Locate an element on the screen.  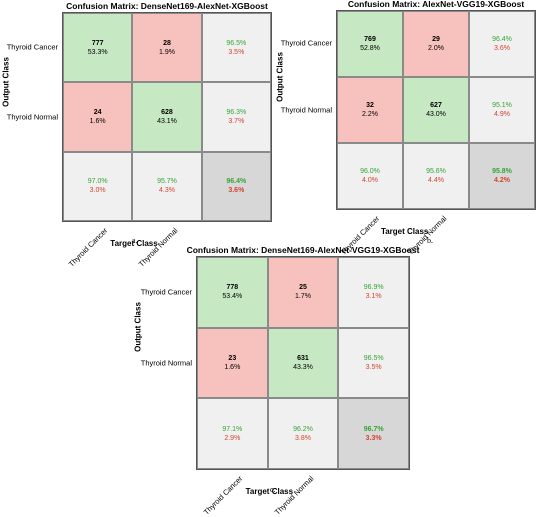
correct-cell: 628 43.1% is located at coordinates (167, 117).